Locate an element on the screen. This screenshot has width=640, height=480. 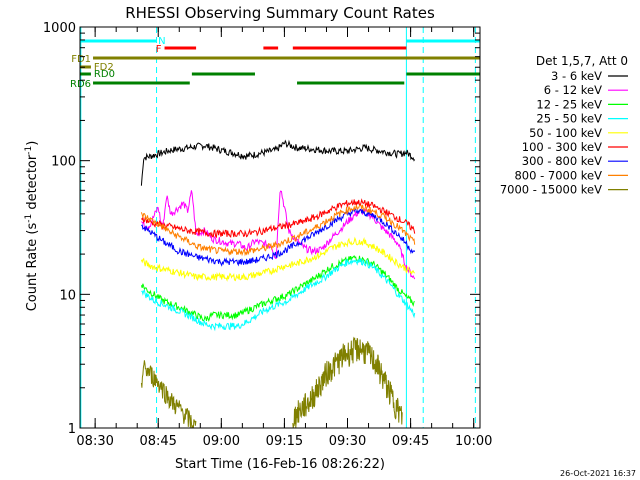
x-axis-label: Start Time (16-Feb-16 08:26:22) is located at coordinates (280, 464).